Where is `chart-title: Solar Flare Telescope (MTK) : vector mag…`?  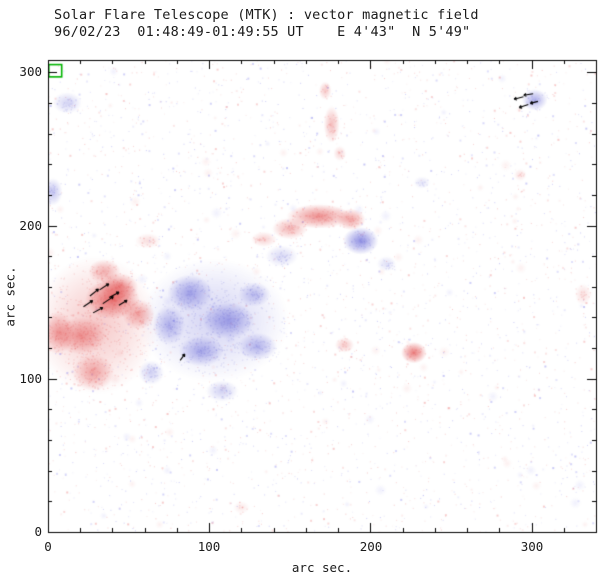
chart-title: Solar Flare Telescope (MTK) : vector mag… is located at coordinates (266, 15).